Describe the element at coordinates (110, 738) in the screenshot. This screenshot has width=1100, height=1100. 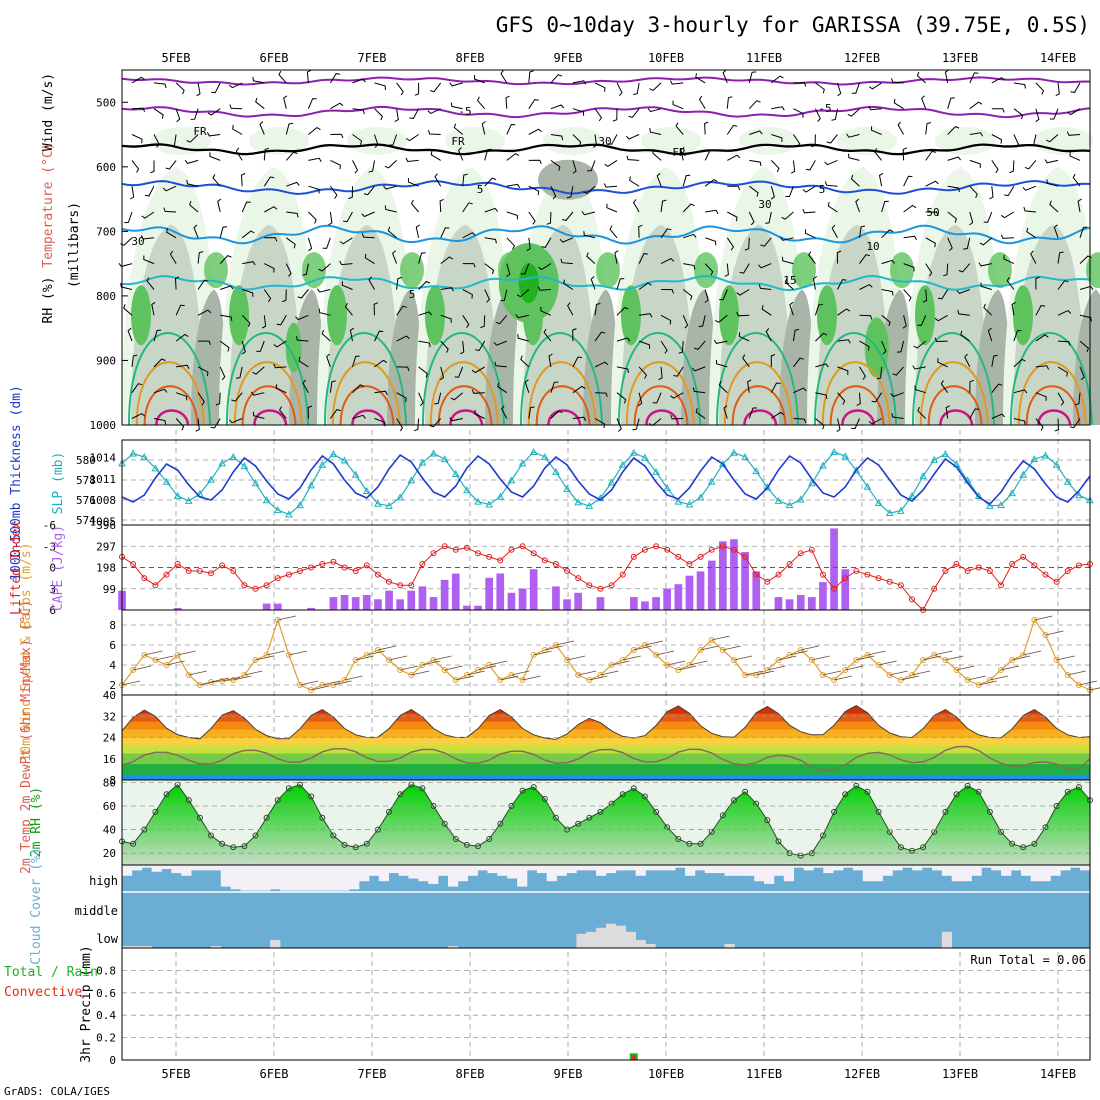
I see `temp-tick-label: 24` at that location.